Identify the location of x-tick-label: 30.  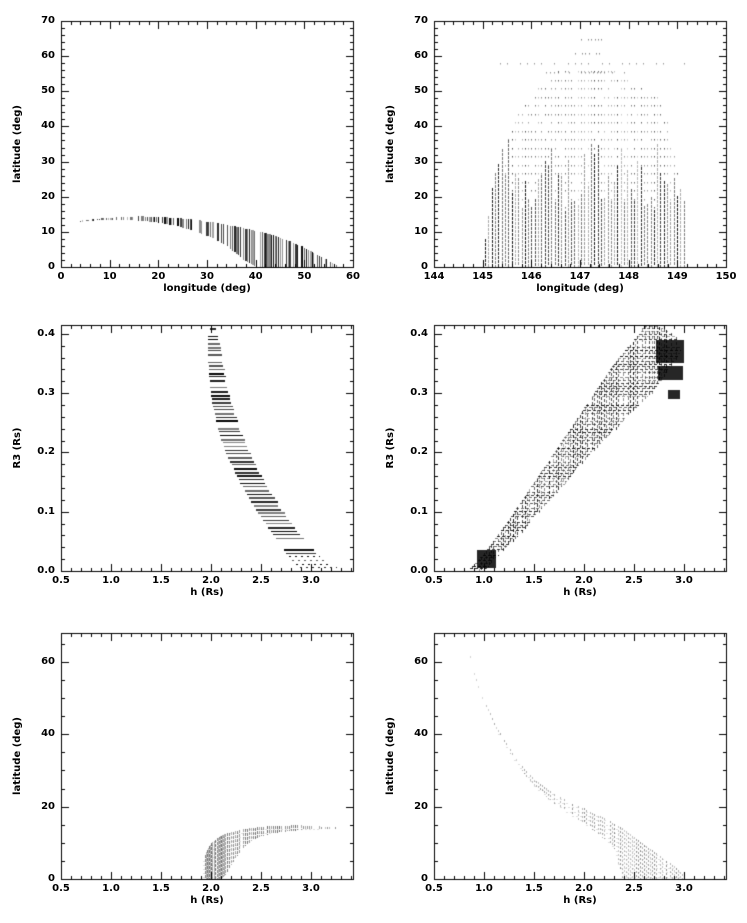
(207, 276).